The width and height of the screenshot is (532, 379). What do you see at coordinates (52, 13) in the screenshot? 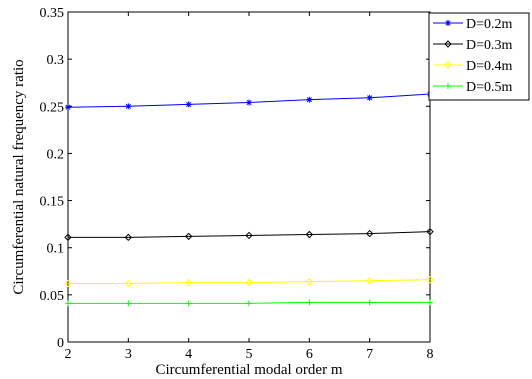
I see `y-tick-label: 0.35` at bounding box center [52, 13].